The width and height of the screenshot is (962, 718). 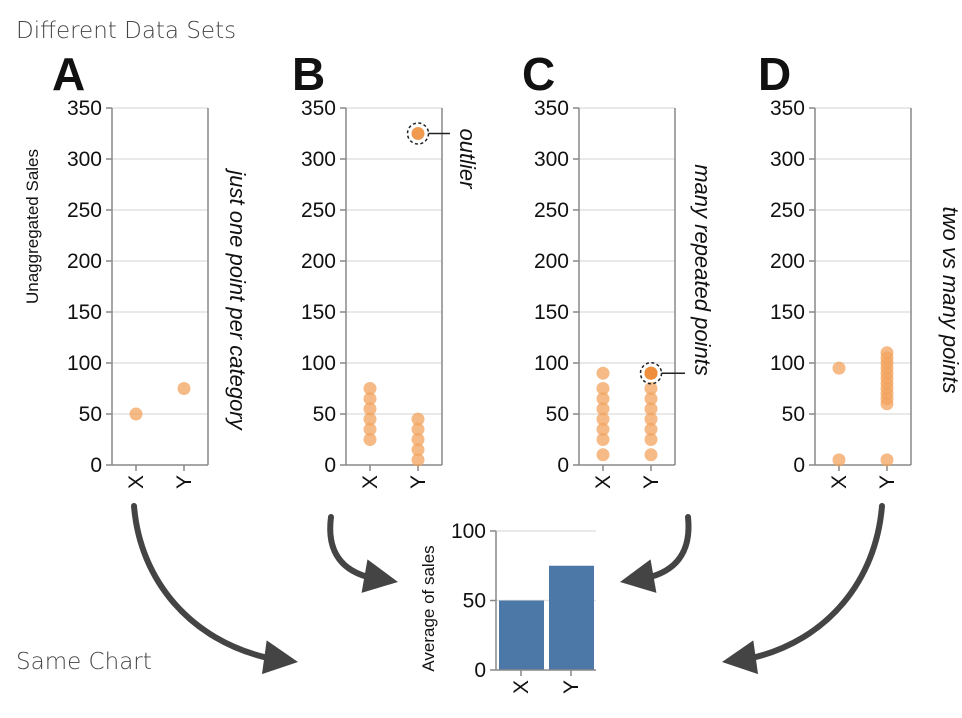 I want to click on y-axis-title: Average of sales, so click(x=428, y=608).